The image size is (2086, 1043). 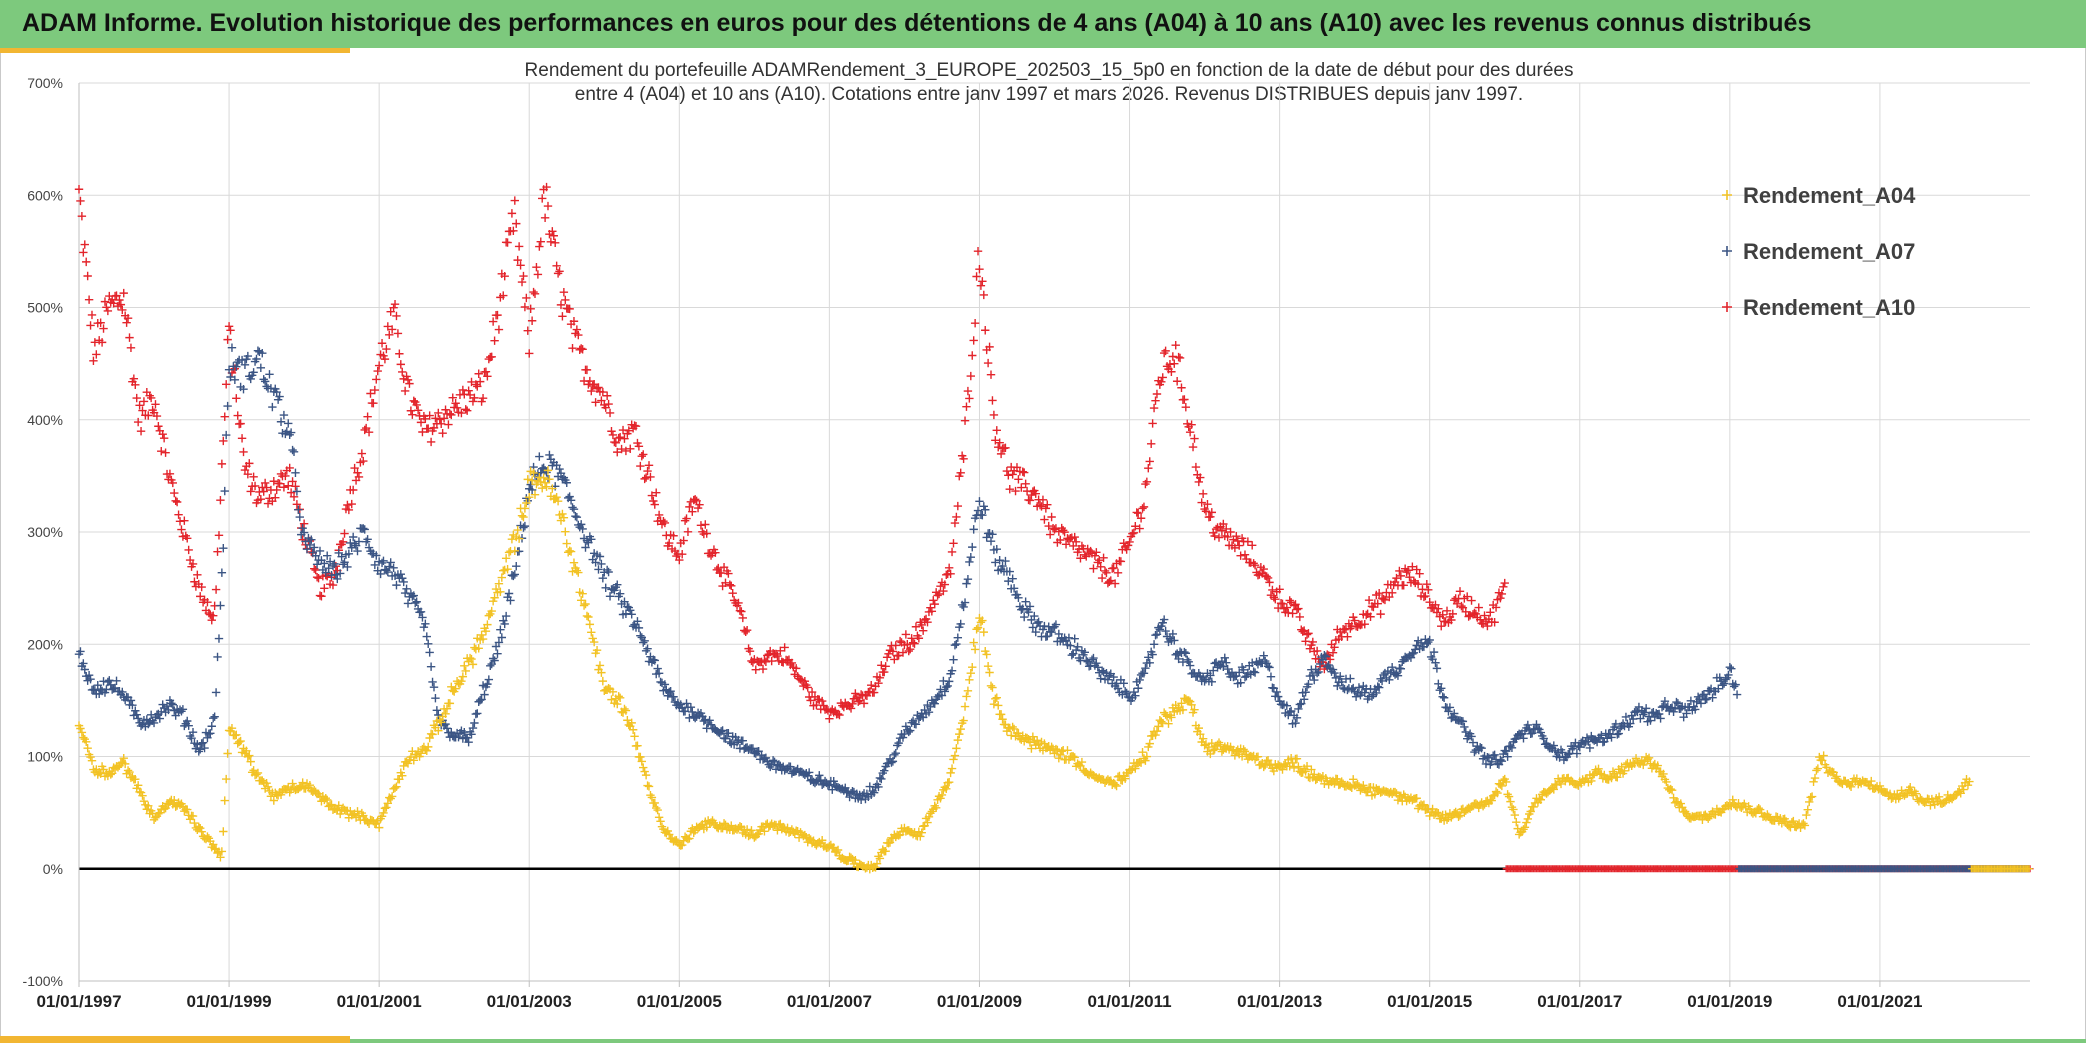 What do you see at coordinates (1579, 1001) in the screenshot?
I see `x-tick-label: 01/01/2017` at bounding box center [1579, 1001].